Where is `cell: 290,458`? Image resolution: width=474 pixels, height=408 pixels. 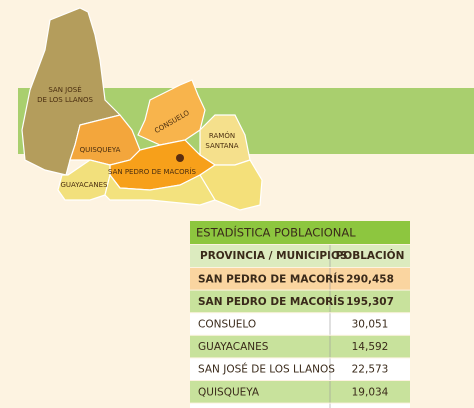 cell: 290,458 is located at coordinates (370, 279).